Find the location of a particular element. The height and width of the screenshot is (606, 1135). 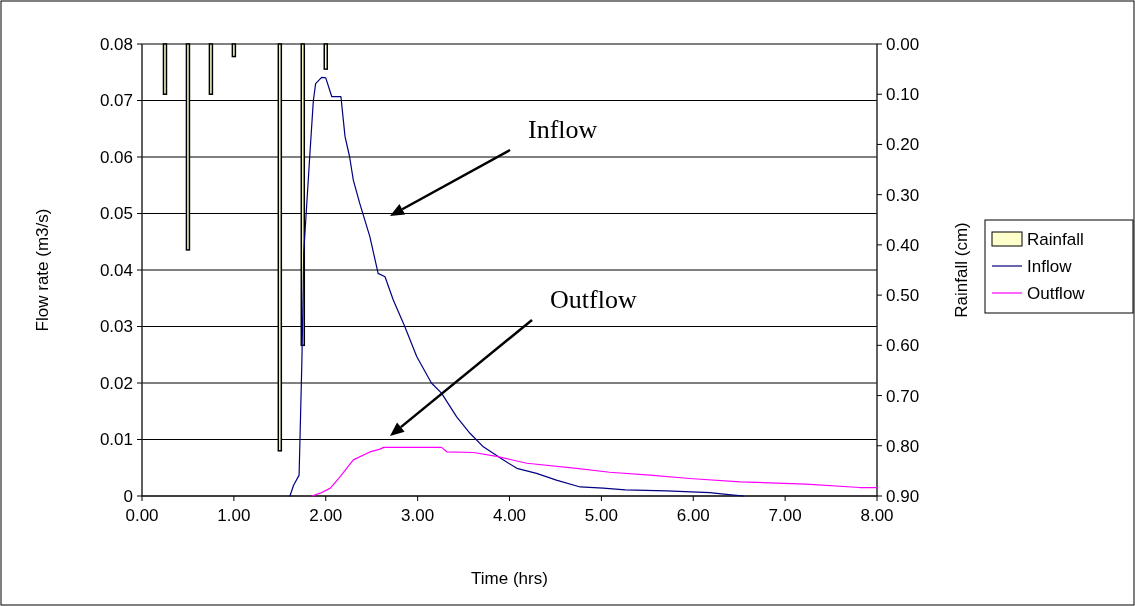

y-tick-label: 0.05 is located at coordinates (116, 214).